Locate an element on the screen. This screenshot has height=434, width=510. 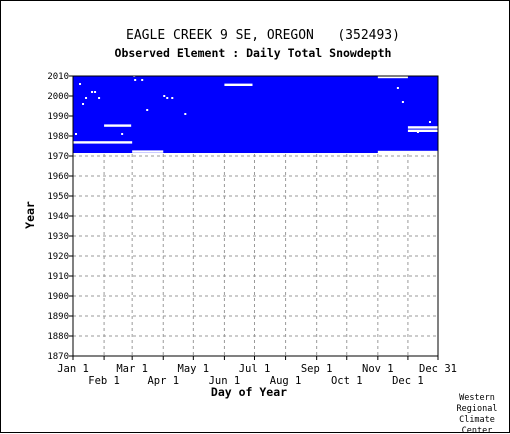
x-tick-label: Apr 1 is located at coordinates (163, 381).